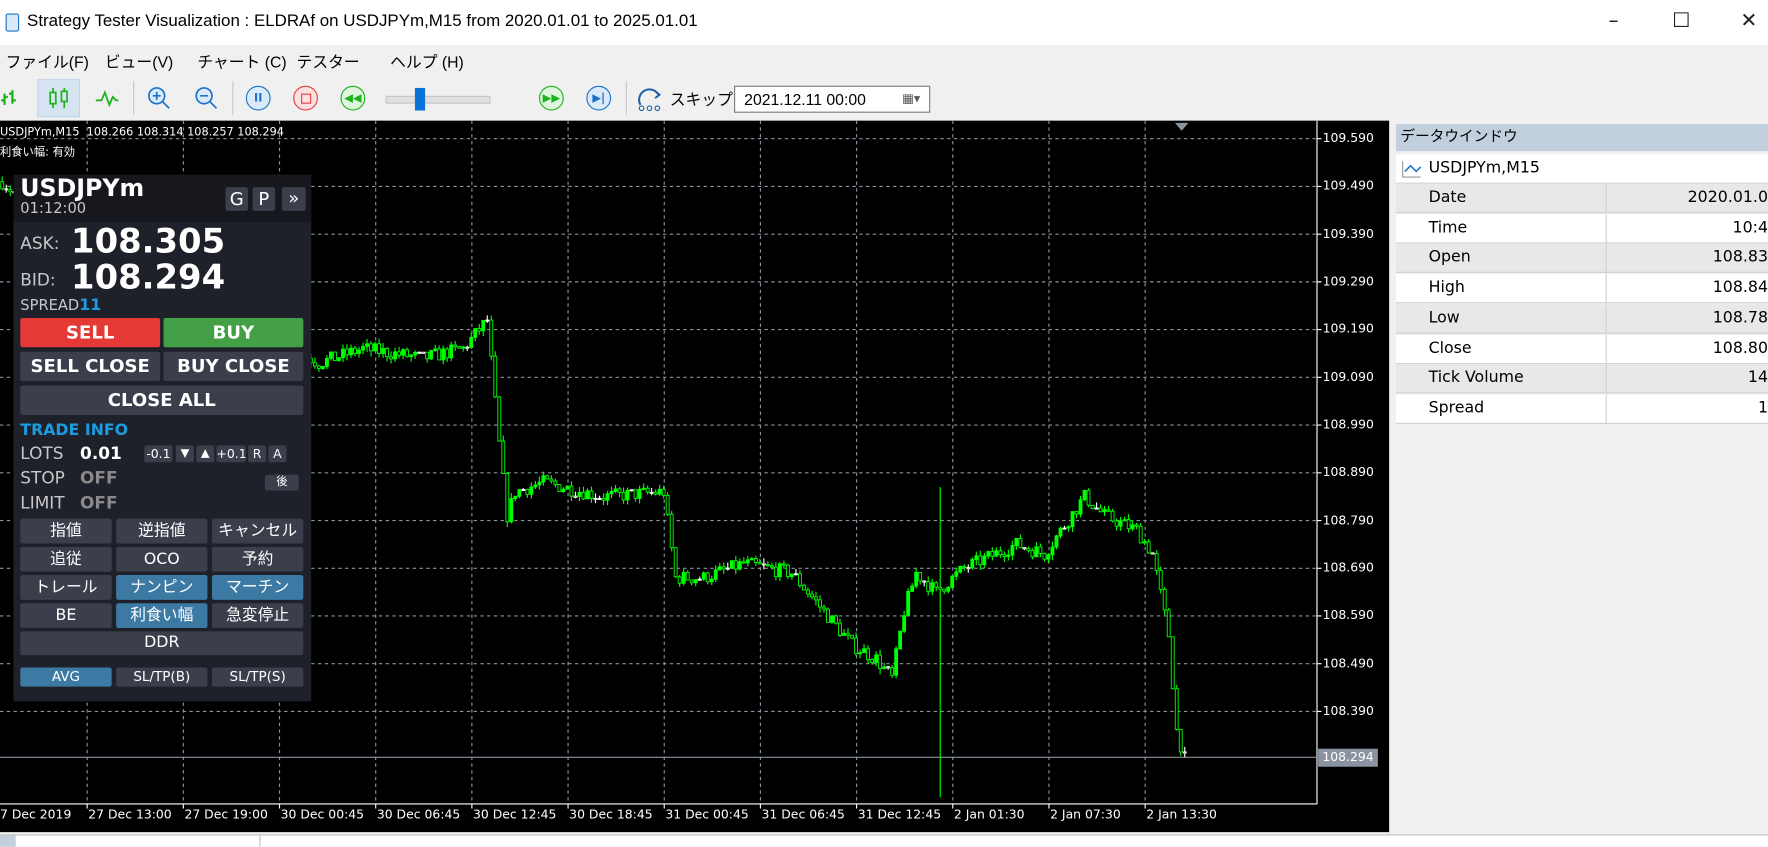  What do you see at coordinates (257, 677) in the screenshot?
I see `sltp-sell-button: SL/TP(S)` at bounding box center [257, 677].